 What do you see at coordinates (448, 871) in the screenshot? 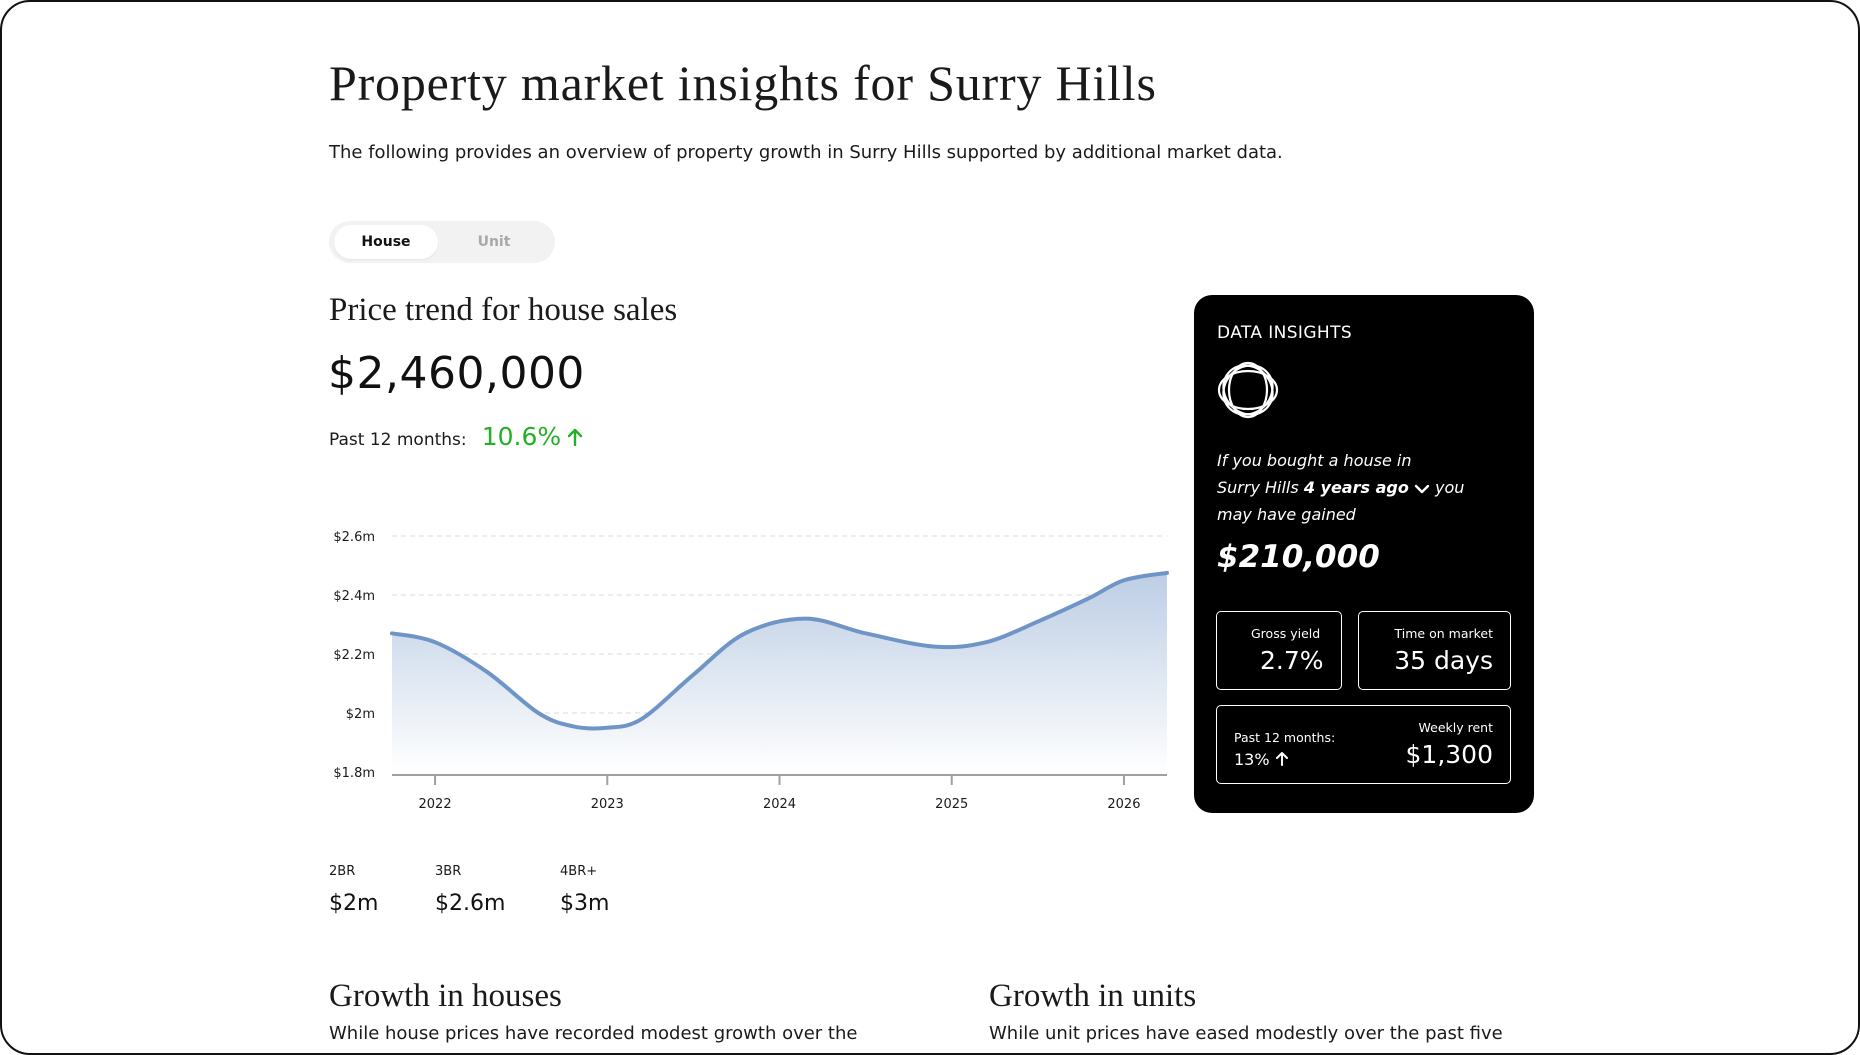
I see `bedroom-label: 3BR` at bounding box center [448, 871].